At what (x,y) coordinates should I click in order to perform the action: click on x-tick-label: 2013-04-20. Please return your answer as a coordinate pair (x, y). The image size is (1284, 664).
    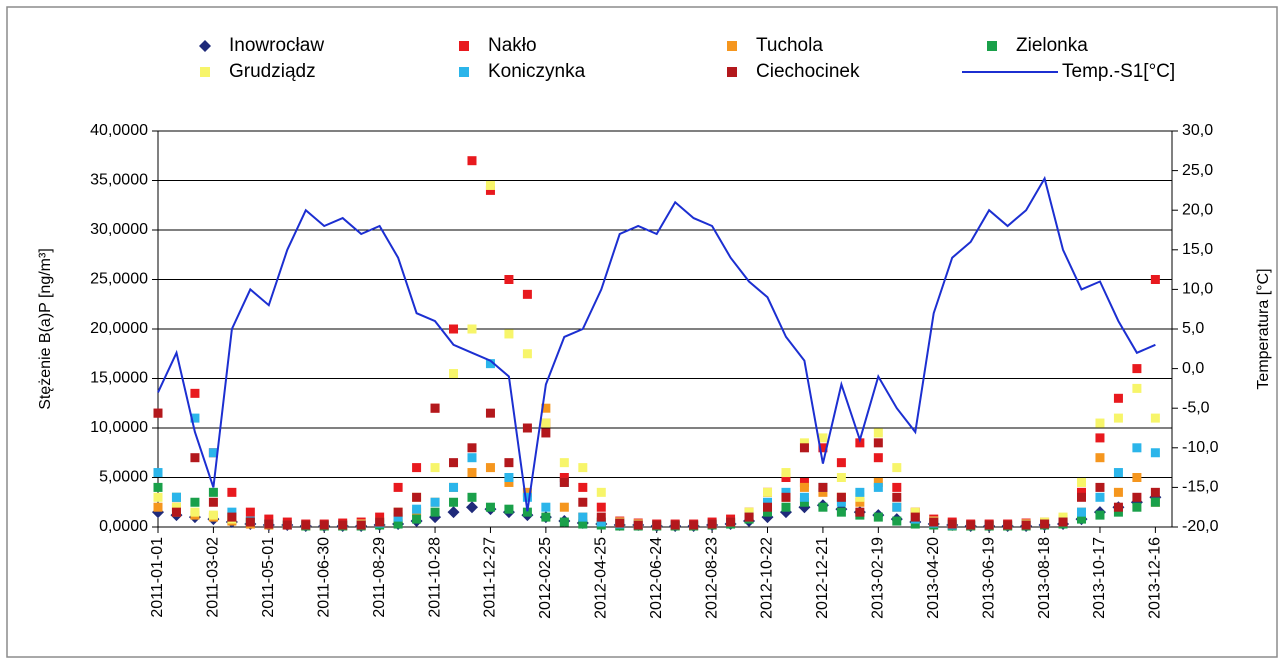
    Looking at the image, I should click on (933, 578).